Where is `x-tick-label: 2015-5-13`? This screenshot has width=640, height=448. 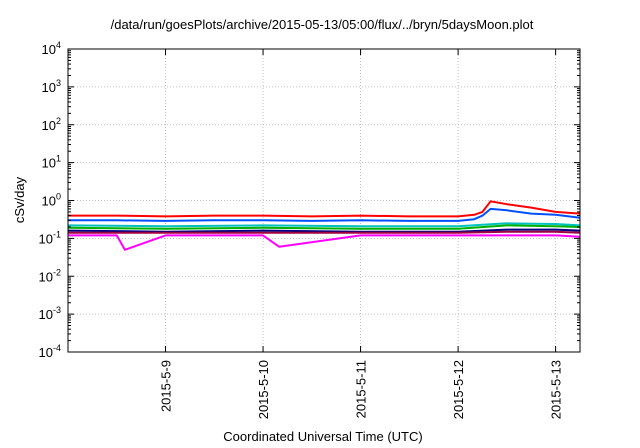 x-tick-label: 2015-5-13 is located at coordinates (556, 389).